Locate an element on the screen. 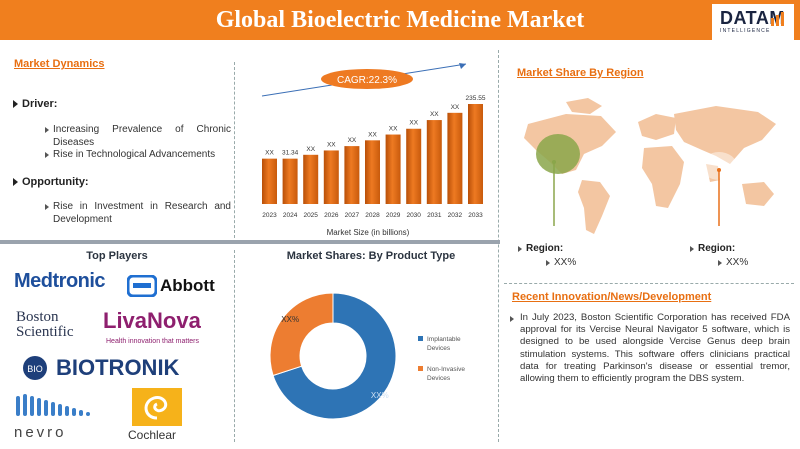  driver-item: Rise in Technological Advancements is located at coordinates (134, 154).